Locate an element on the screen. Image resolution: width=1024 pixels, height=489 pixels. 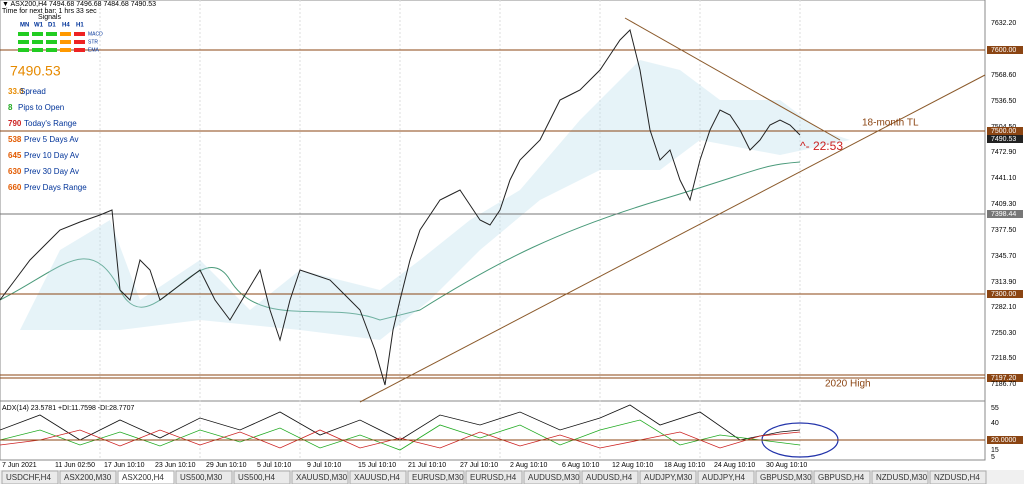
price-label: 7377.50 is located at coordinates (1003, 230).